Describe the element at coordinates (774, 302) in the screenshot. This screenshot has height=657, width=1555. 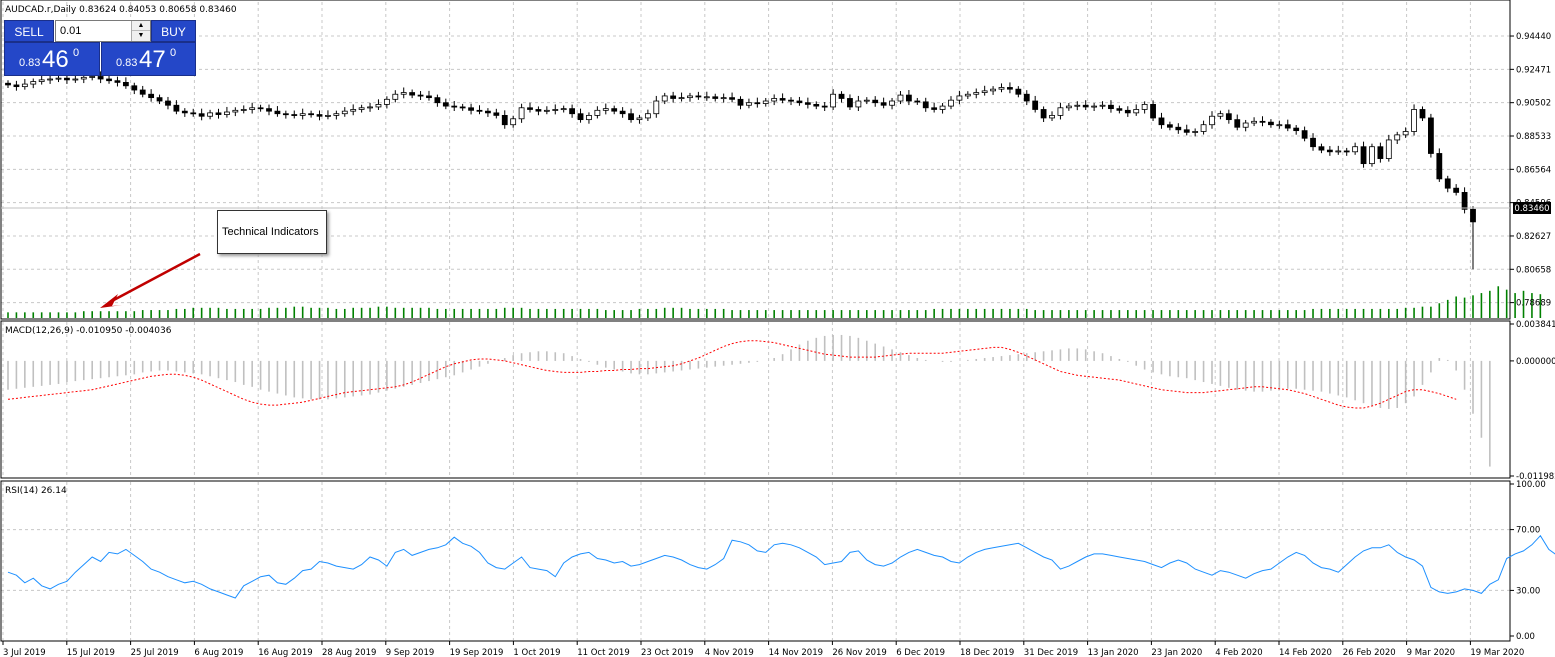
I see `volume-bars` at that location.